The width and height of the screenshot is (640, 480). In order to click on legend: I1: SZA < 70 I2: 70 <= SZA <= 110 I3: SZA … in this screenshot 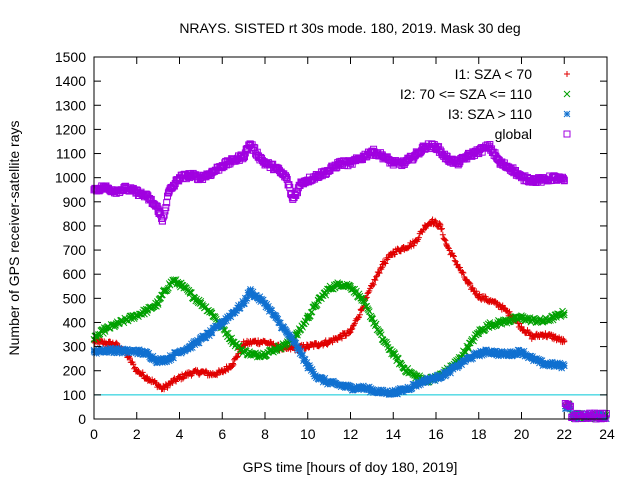, I will do `click(485, 104)`.